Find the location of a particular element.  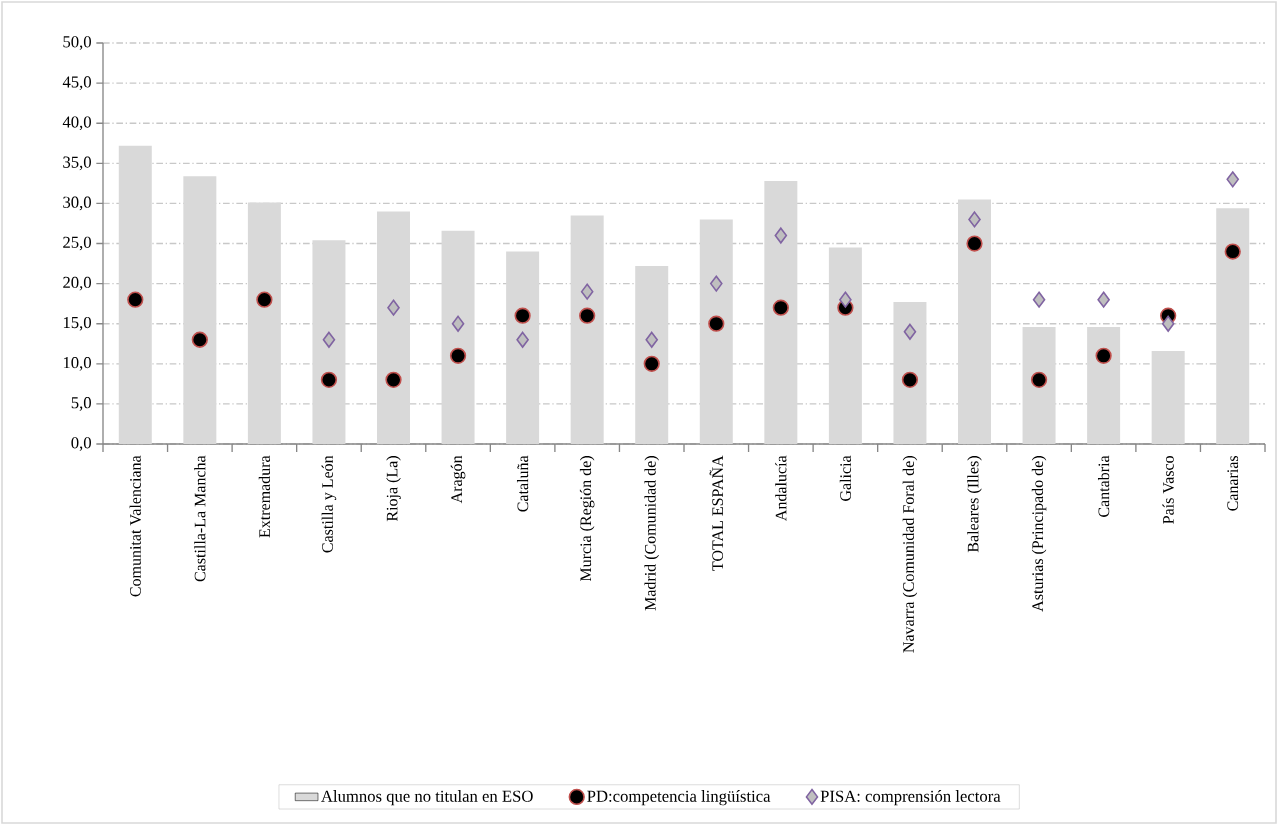

x-tick-label: Cantabria is located at coordinates (1103, 486).